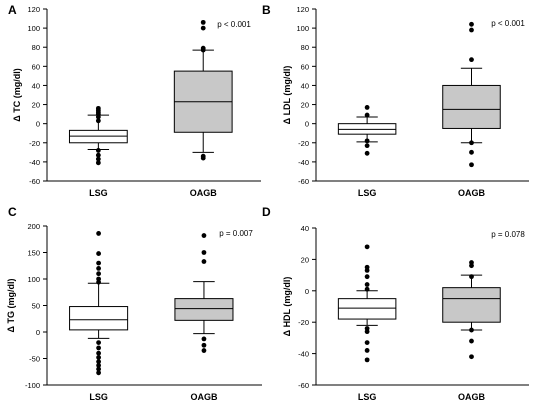 This screenshot has height=403, width=550. Describe the element at coordinates (33, 226) in the screenshot. I see `y-tick-label: 200` at that location.